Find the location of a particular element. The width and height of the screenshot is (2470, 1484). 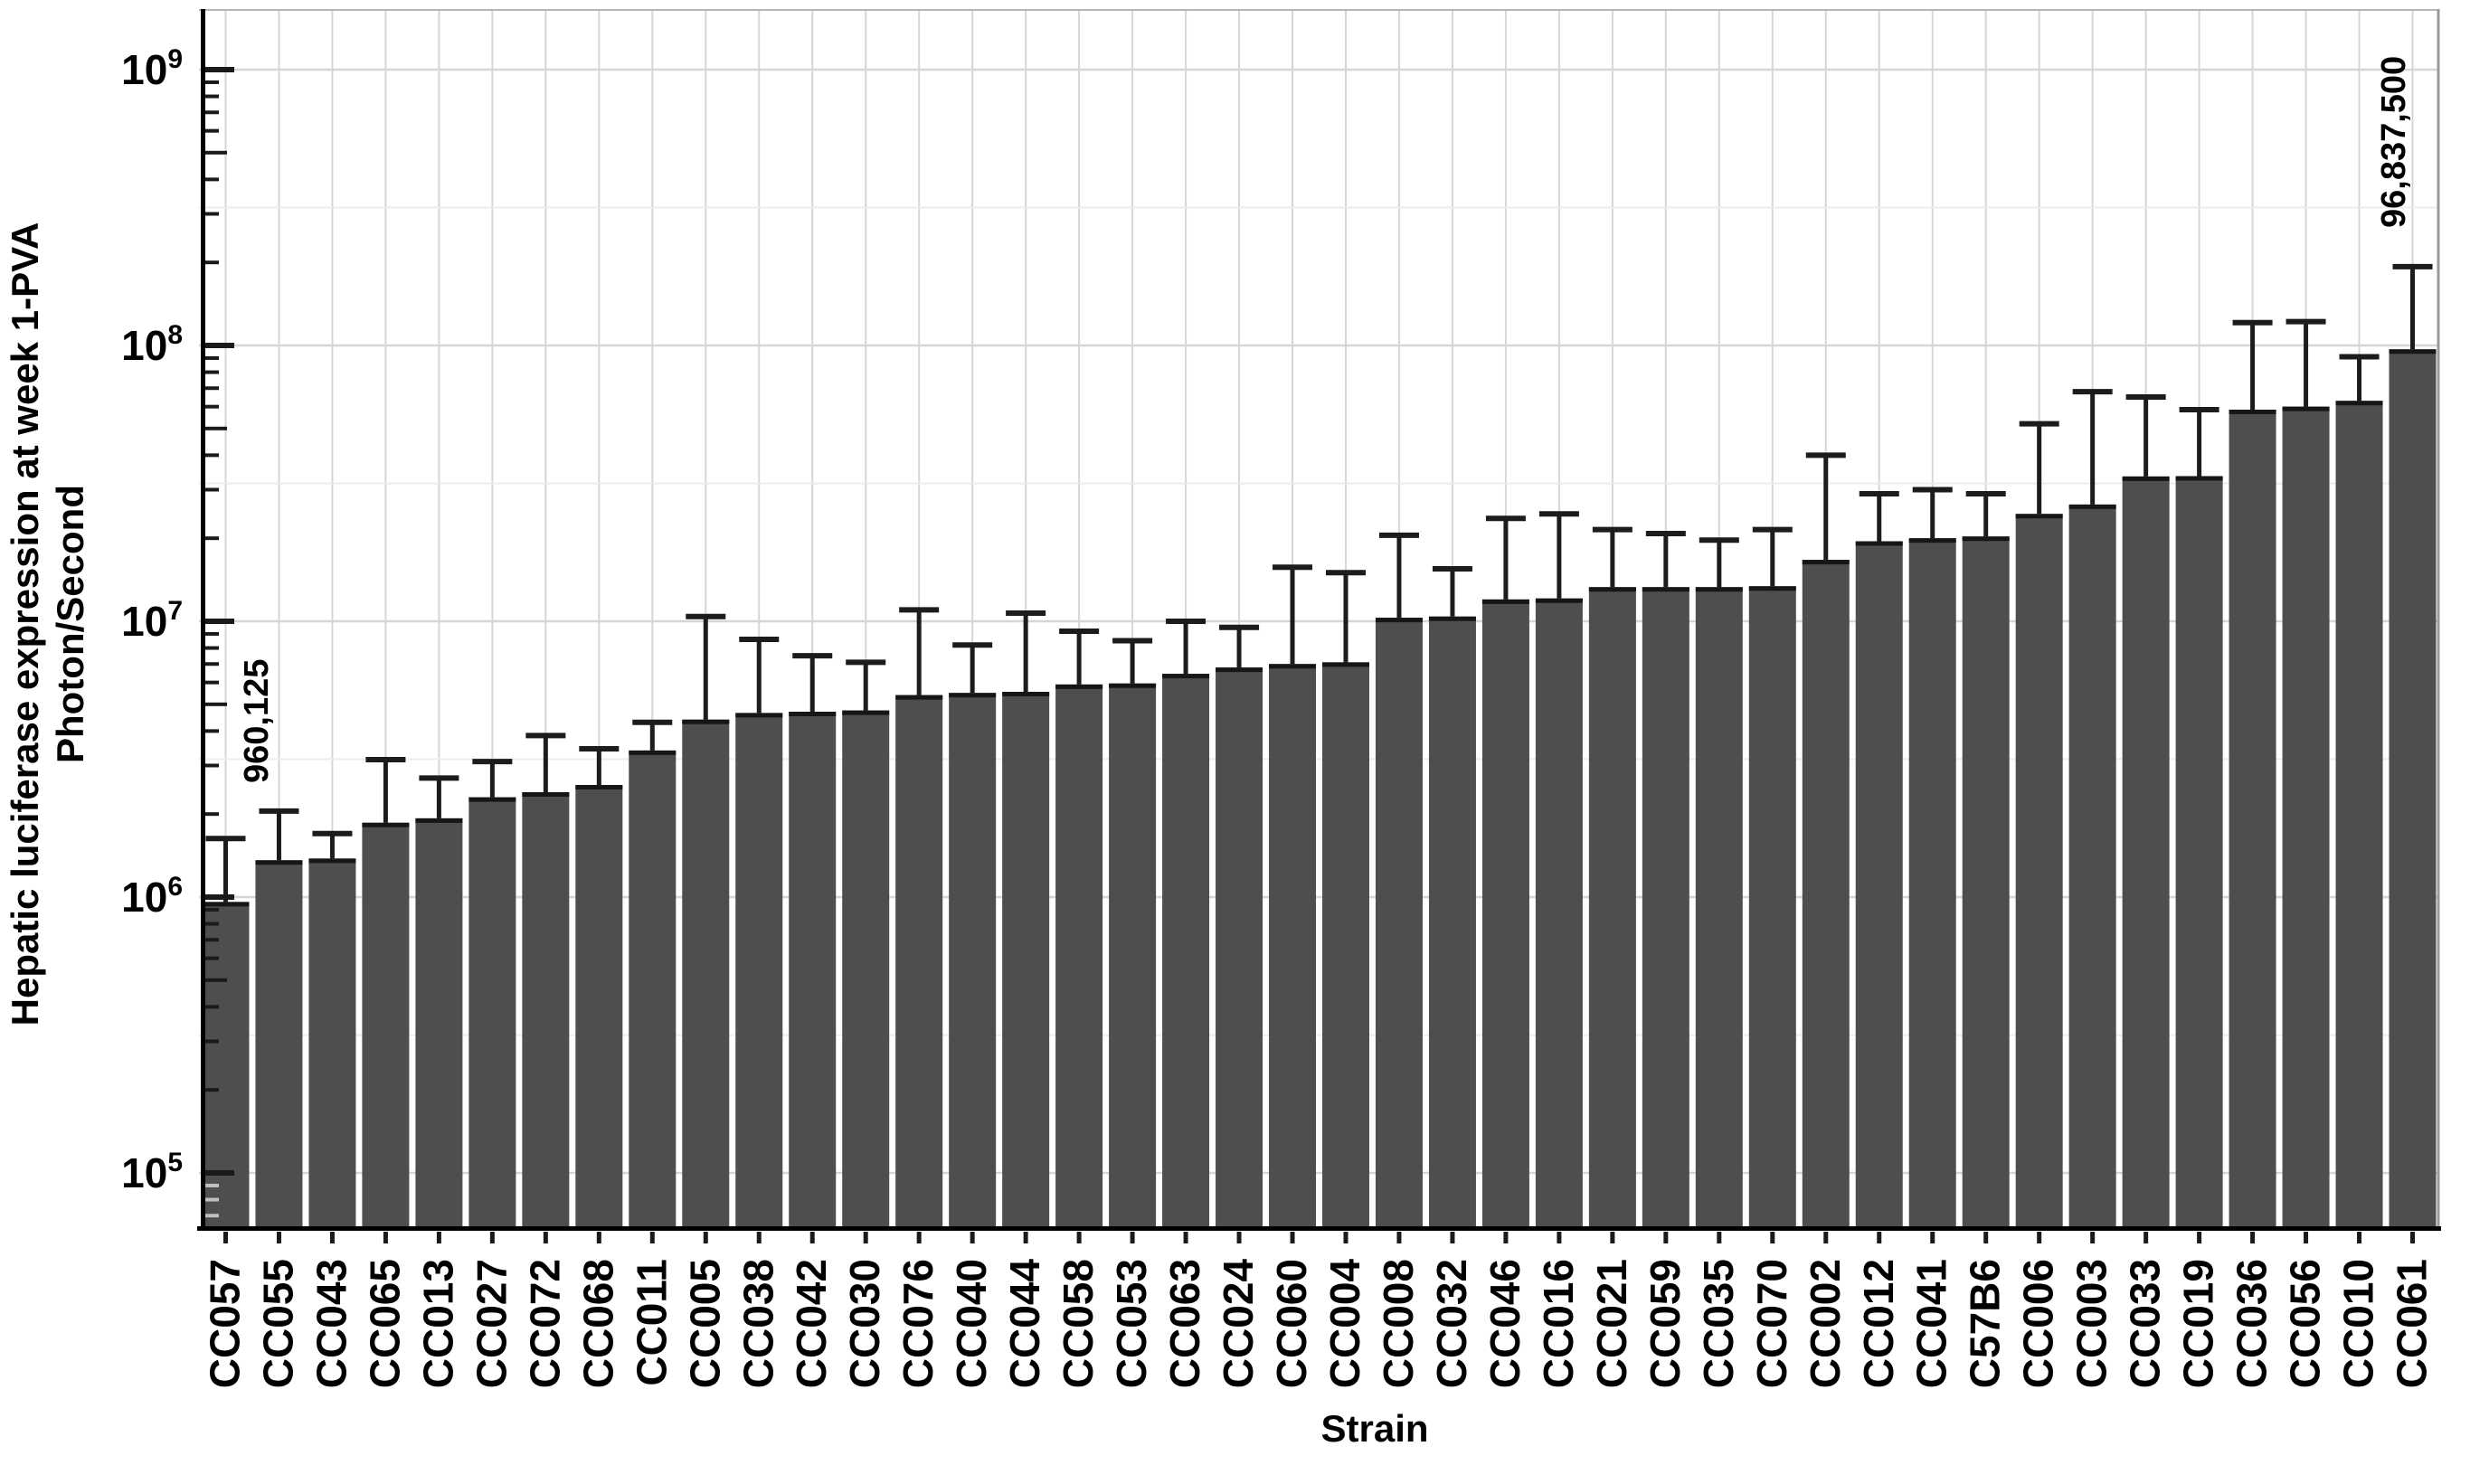

bar-CC012 is located at coordinates (1879, 884).